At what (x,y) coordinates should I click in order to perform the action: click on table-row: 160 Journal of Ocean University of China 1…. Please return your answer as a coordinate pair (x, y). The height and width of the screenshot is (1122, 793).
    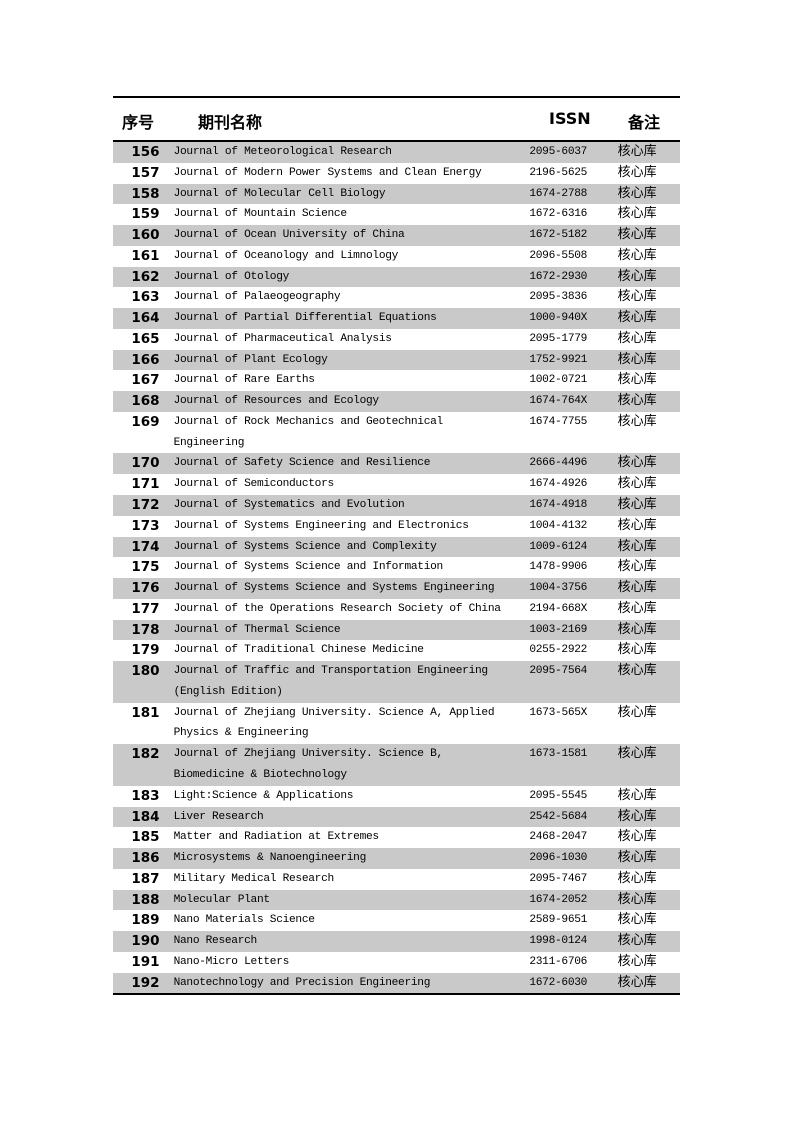
    Looking at the image, I should click on (396, 235).